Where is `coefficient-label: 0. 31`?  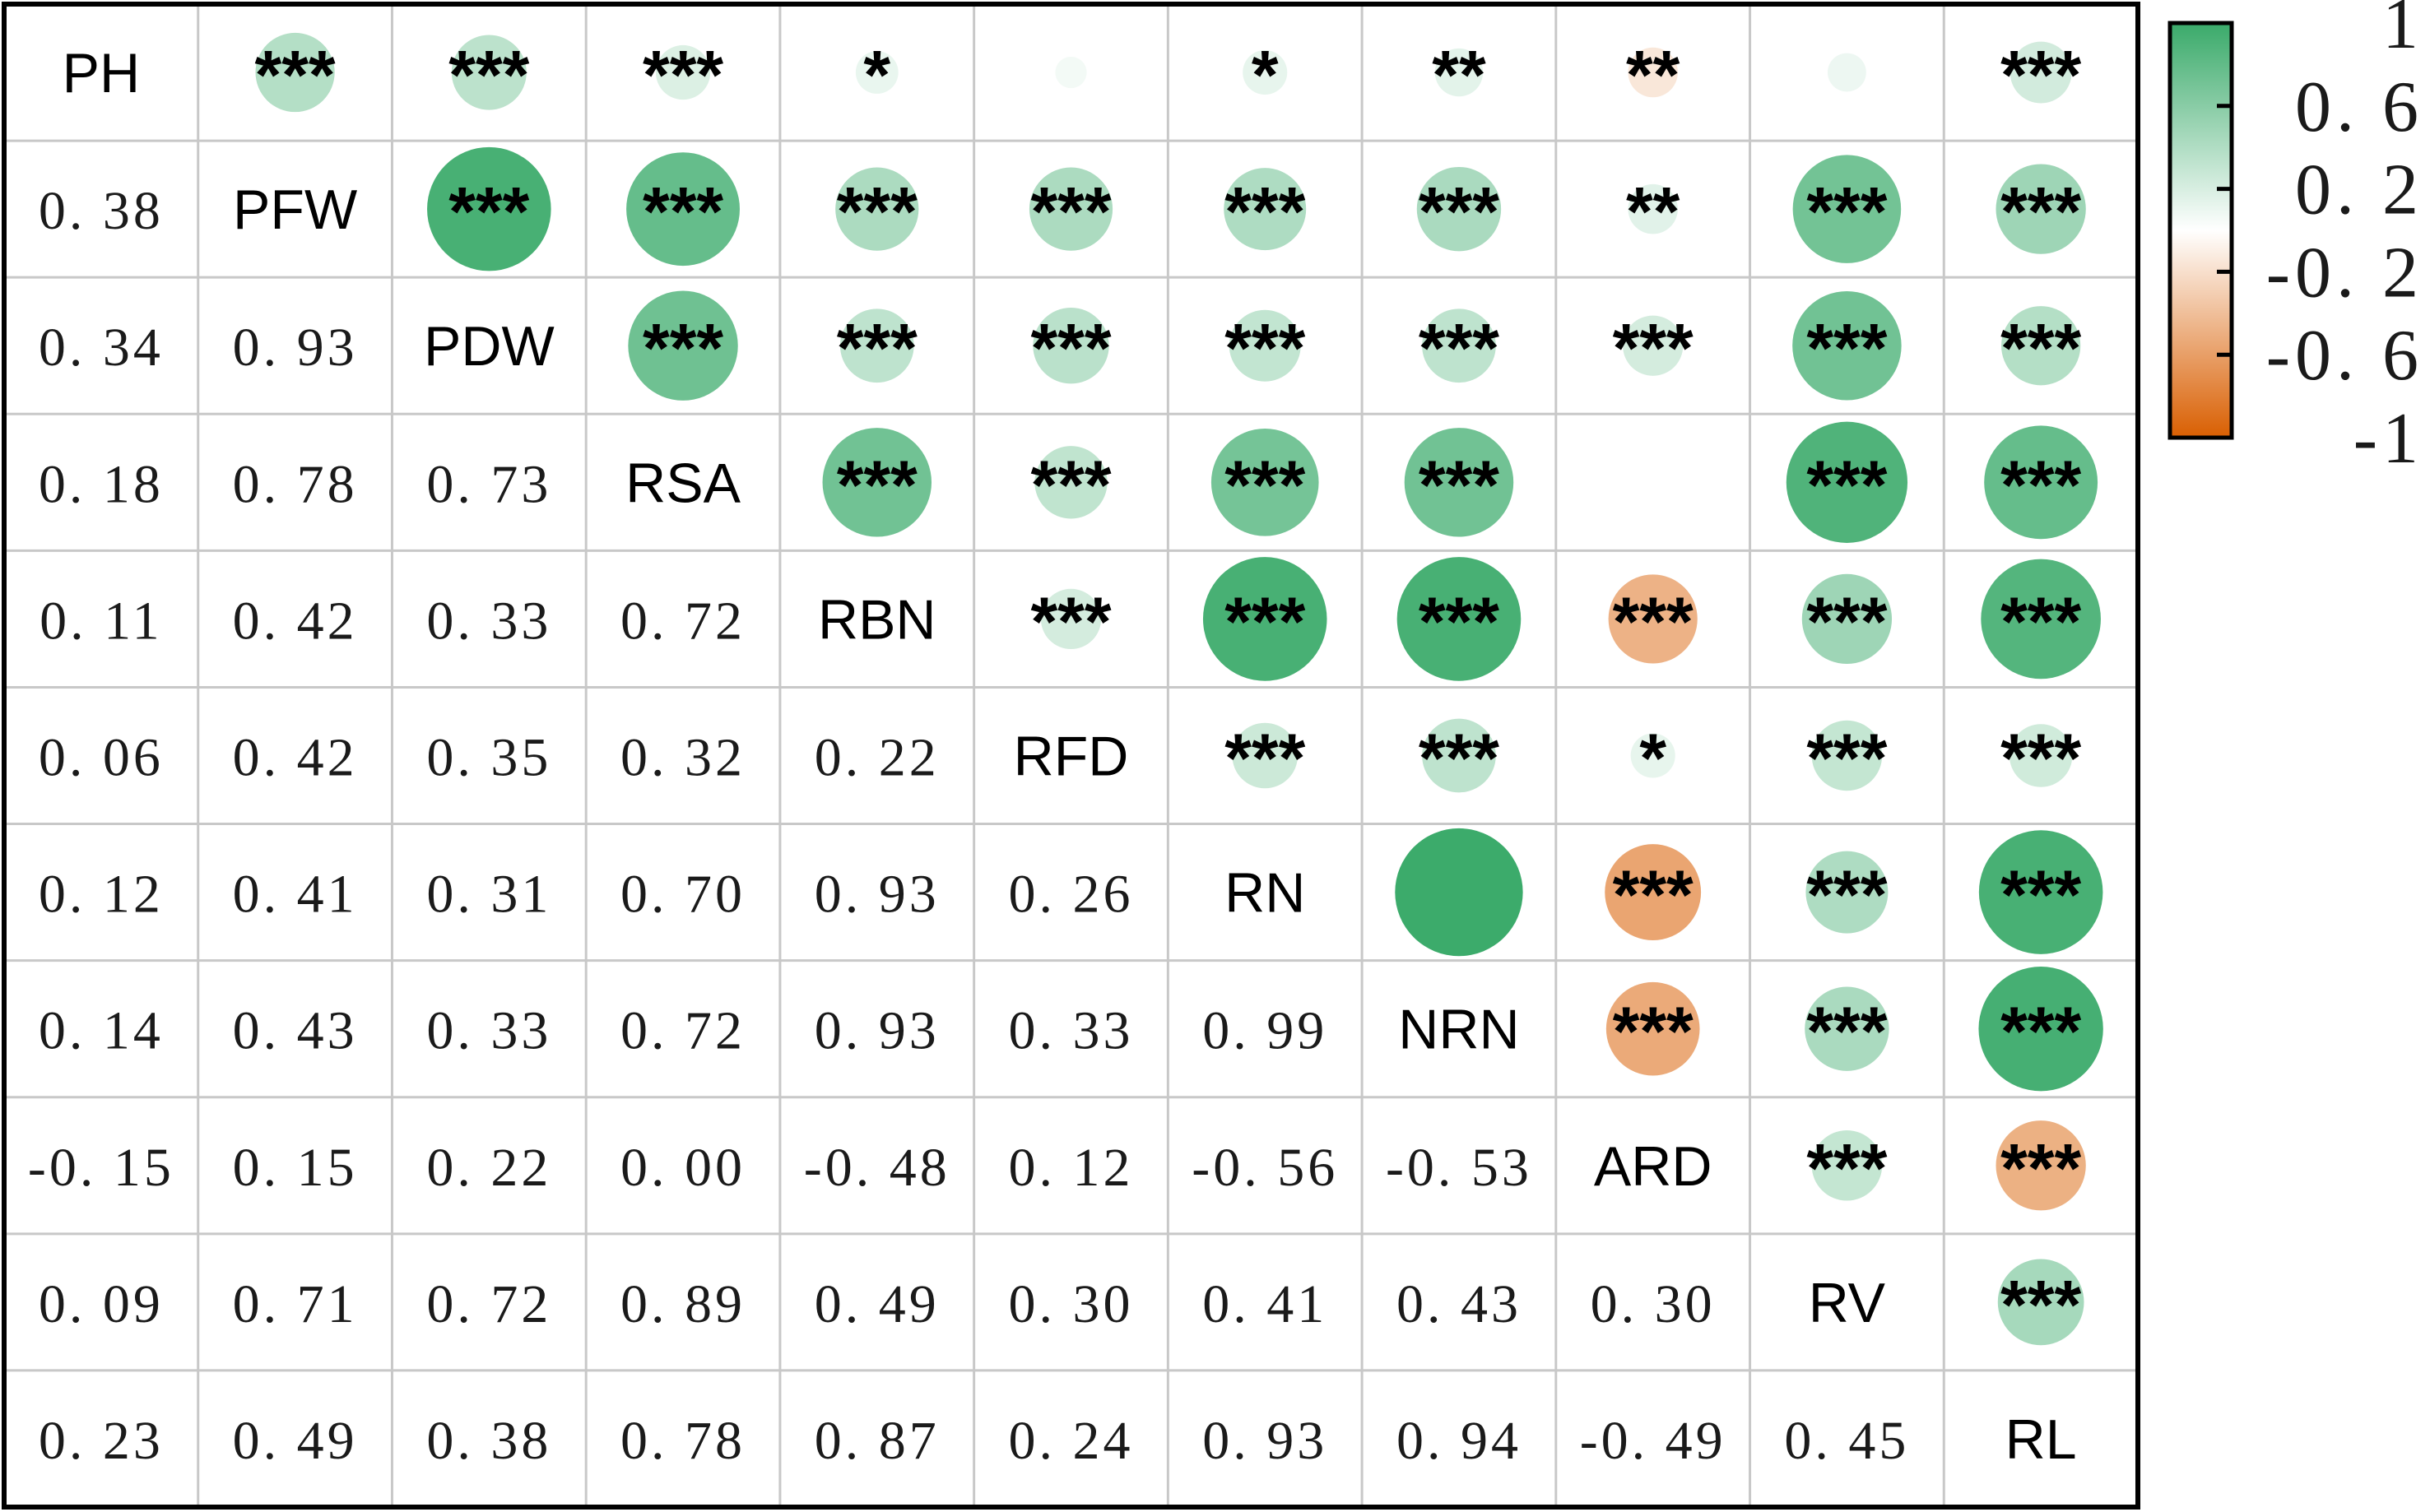 coefficient-label: 0. 31 is located at coordinates (488, 895).